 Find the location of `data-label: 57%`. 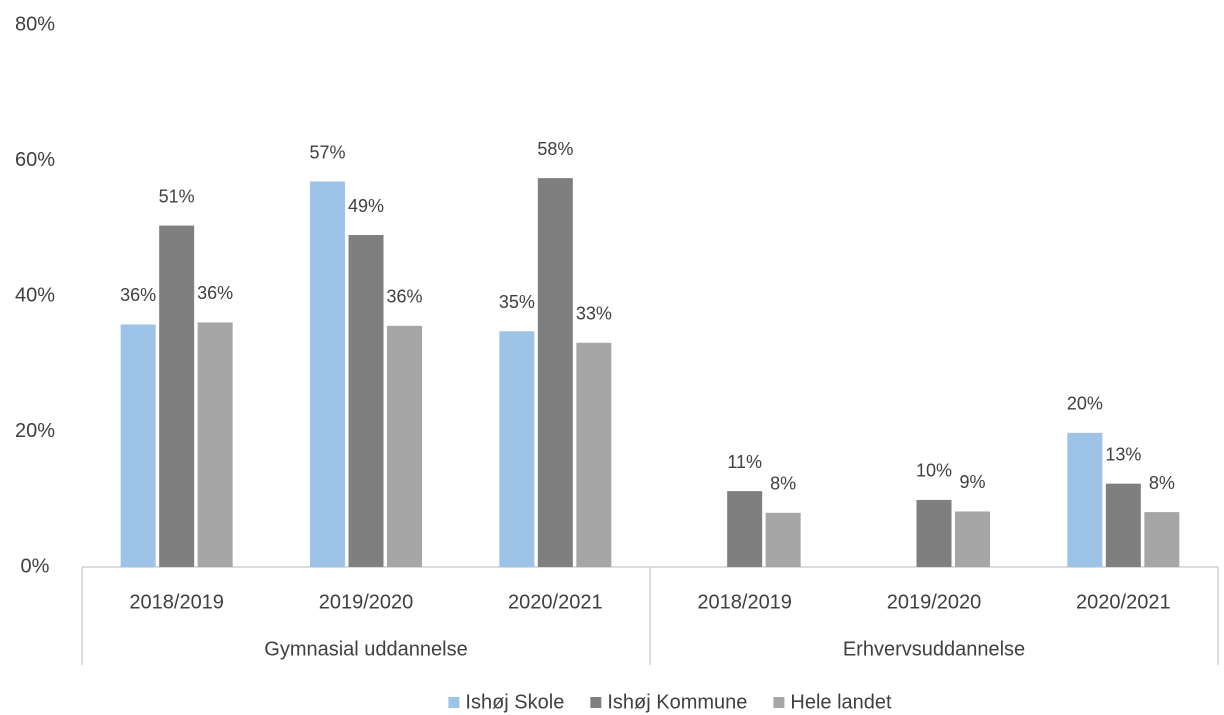

data-label: 57% is located at coordinates (327, 152).